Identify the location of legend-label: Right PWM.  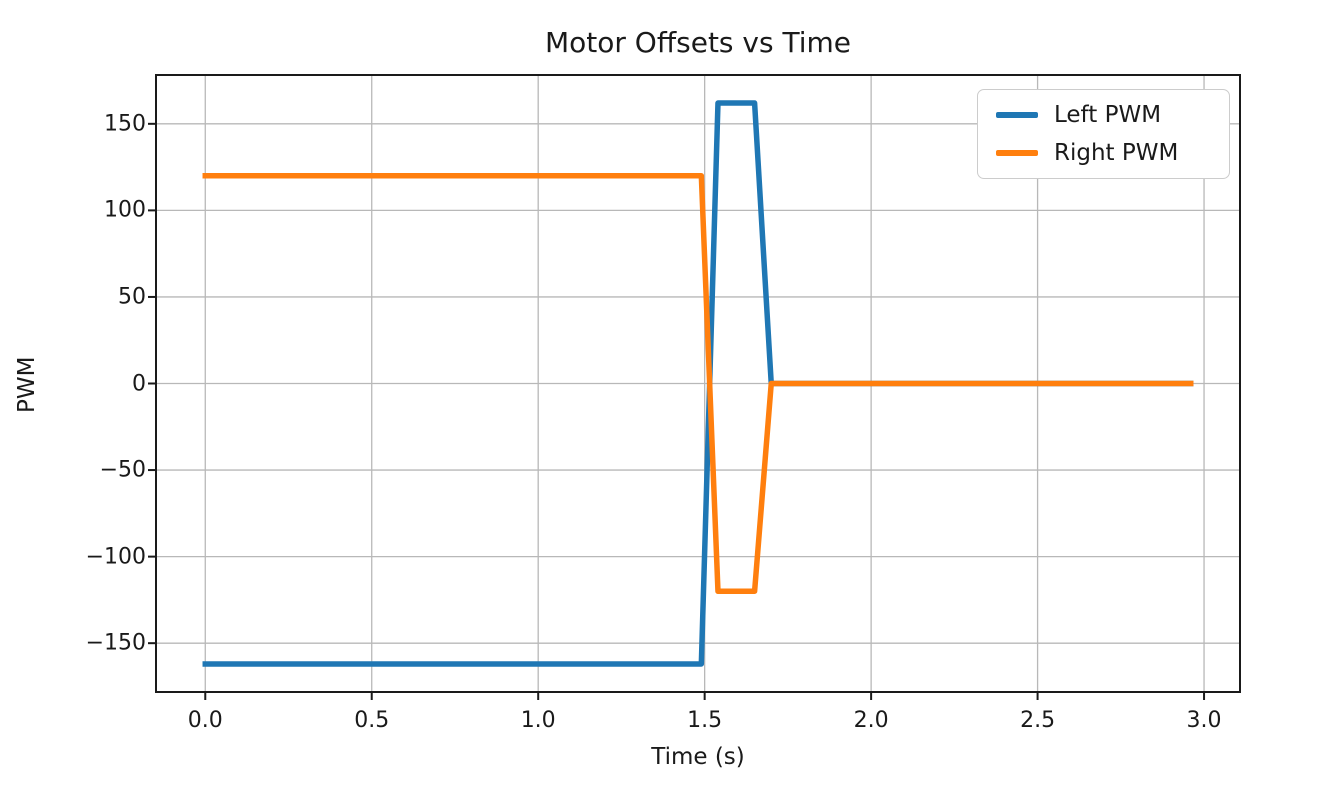
(1116, 153).